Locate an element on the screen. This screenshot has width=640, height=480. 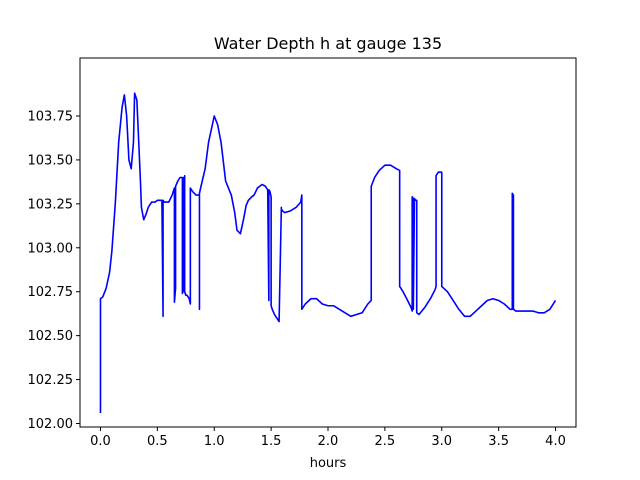
x-tick-label: 1.0 is located at coordinates (214, 441).